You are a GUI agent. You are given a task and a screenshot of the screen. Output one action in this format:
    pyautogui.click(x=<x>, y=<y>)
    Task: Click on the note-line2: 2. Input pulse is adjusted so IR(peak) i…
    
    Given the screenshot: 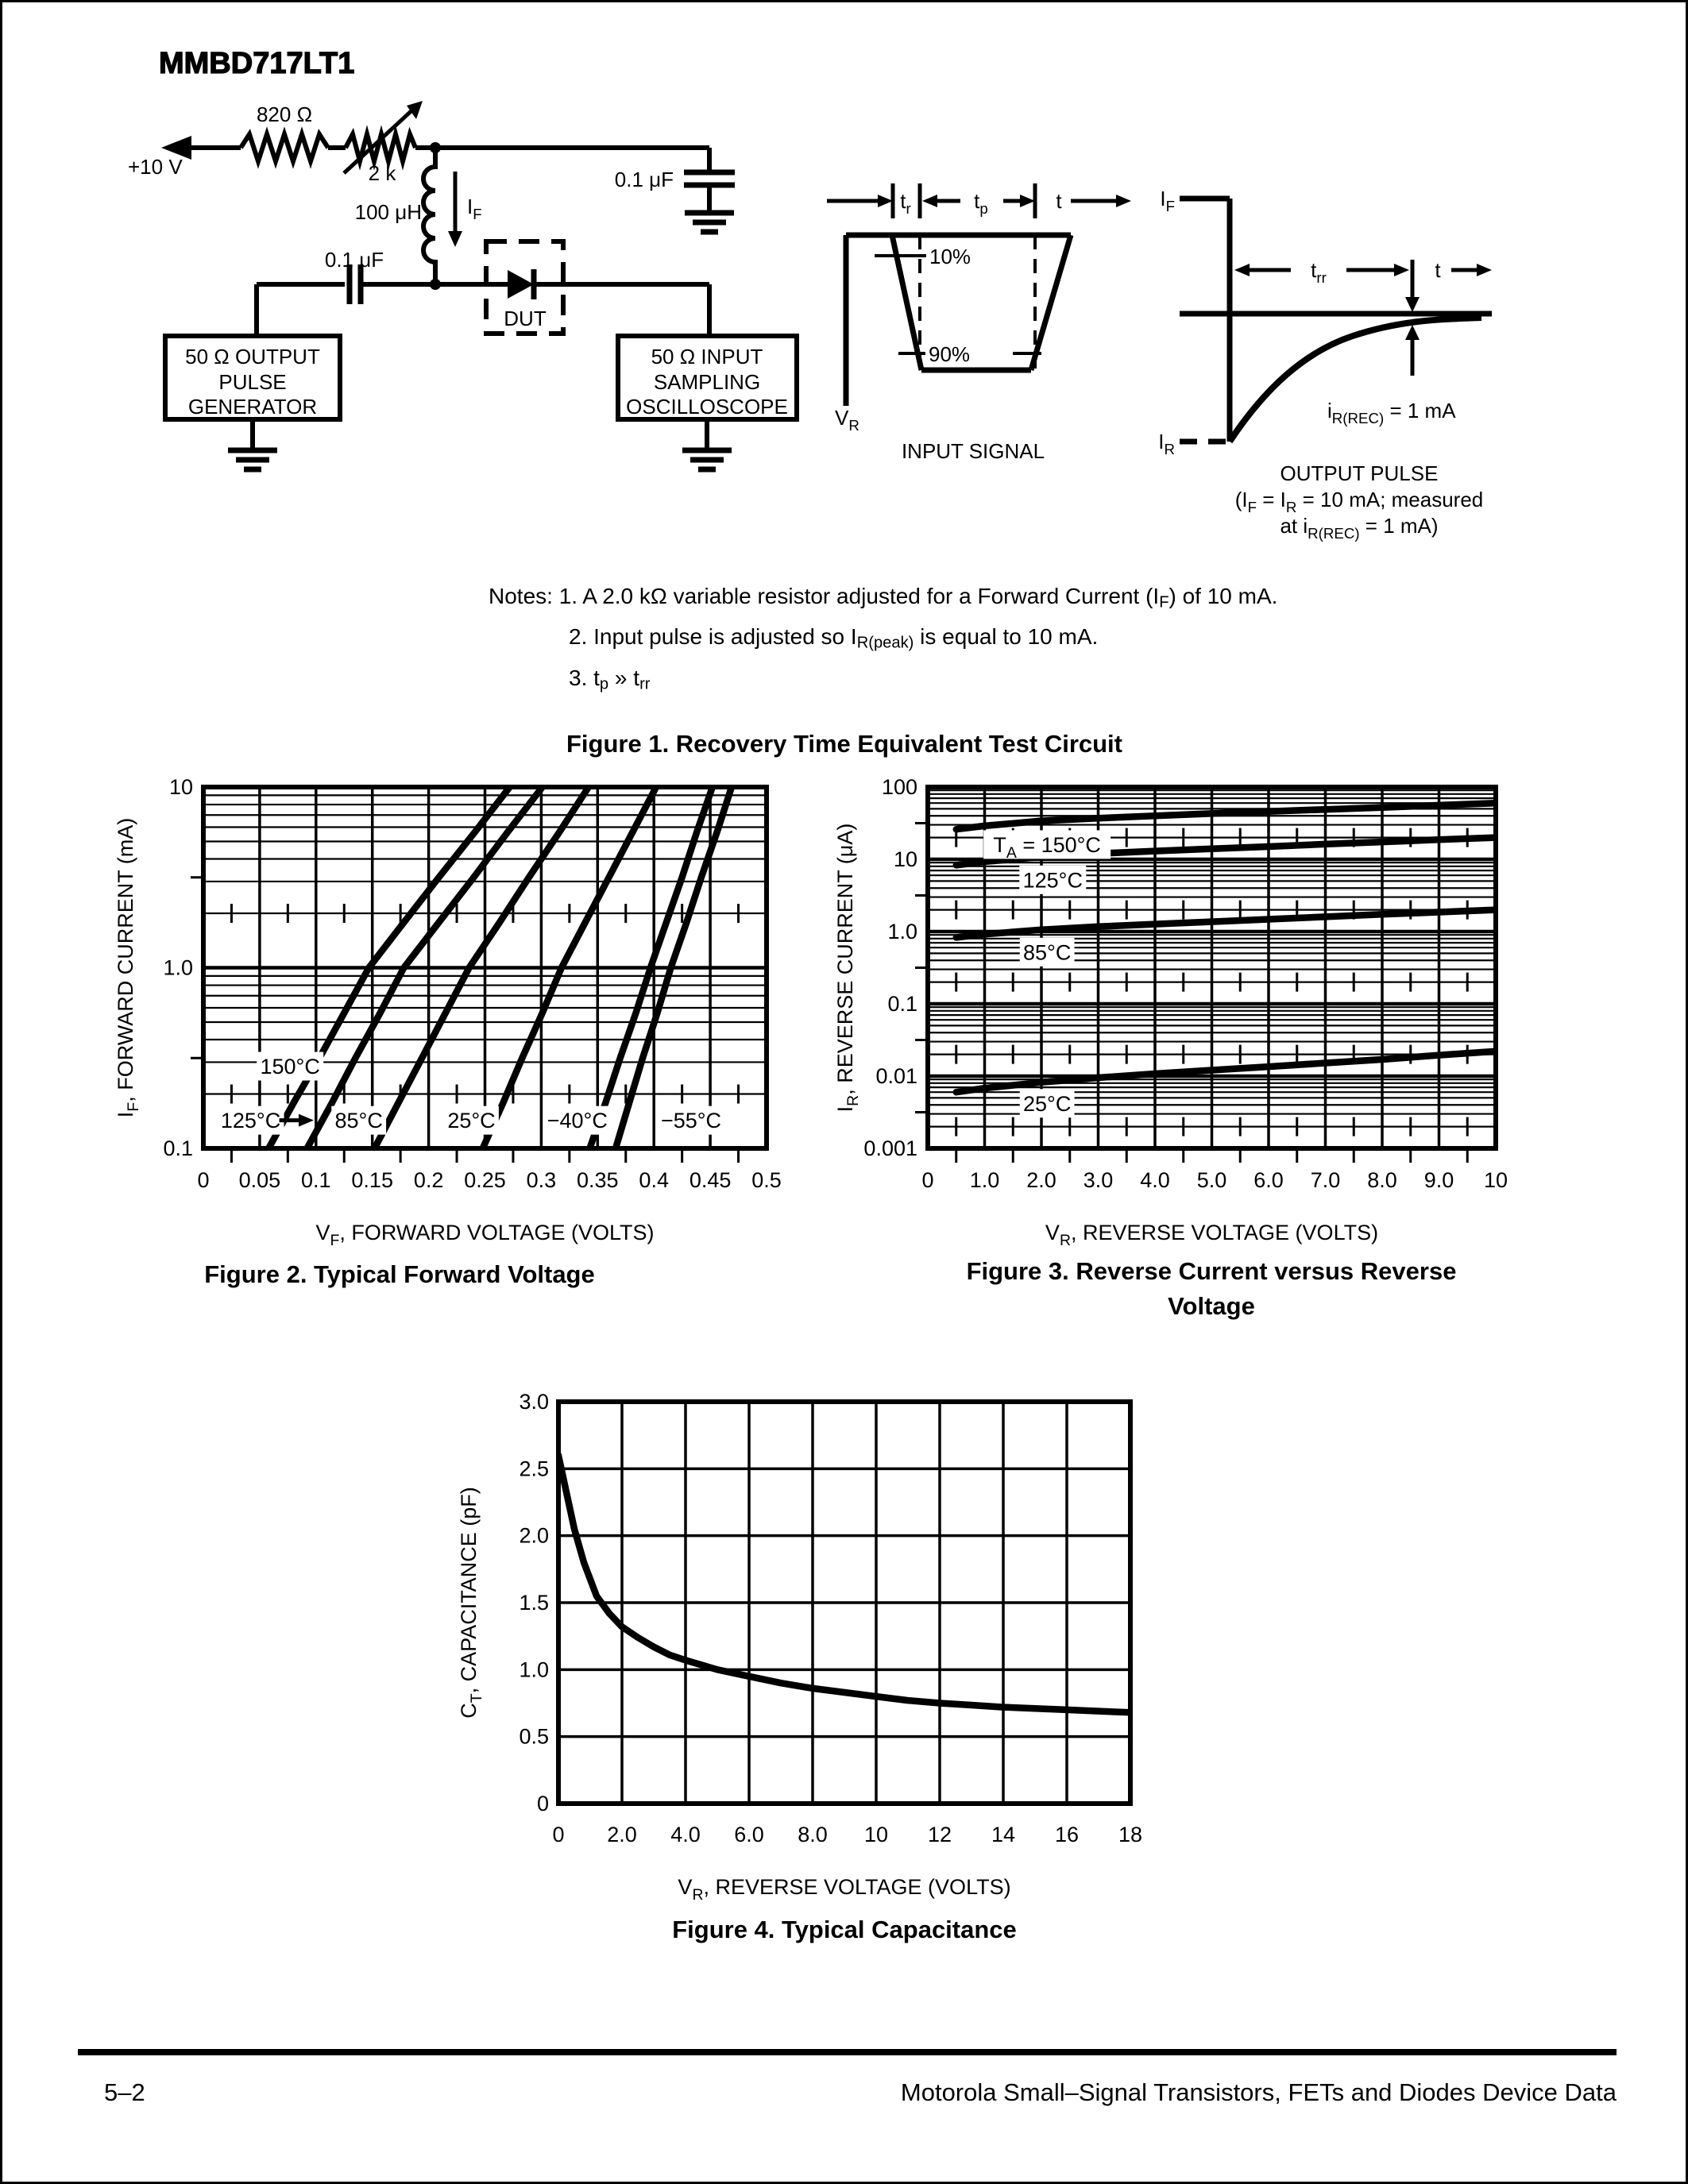 What is the action you would take?
    pyautogui.click(x=834, y=638)
    